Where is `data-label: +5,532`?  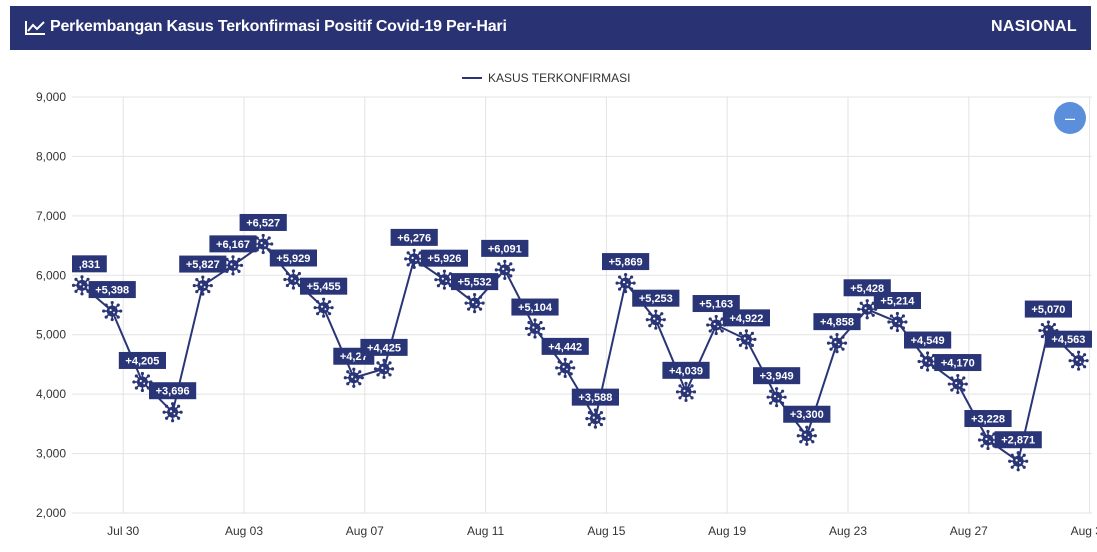 data-label: +5,532 is located at coordinates (475, 283).